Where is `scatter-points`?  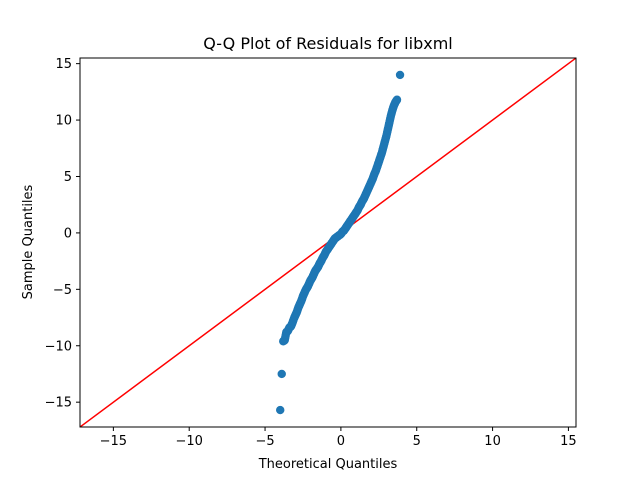
scatter-points is located at coordinates (340, 242).